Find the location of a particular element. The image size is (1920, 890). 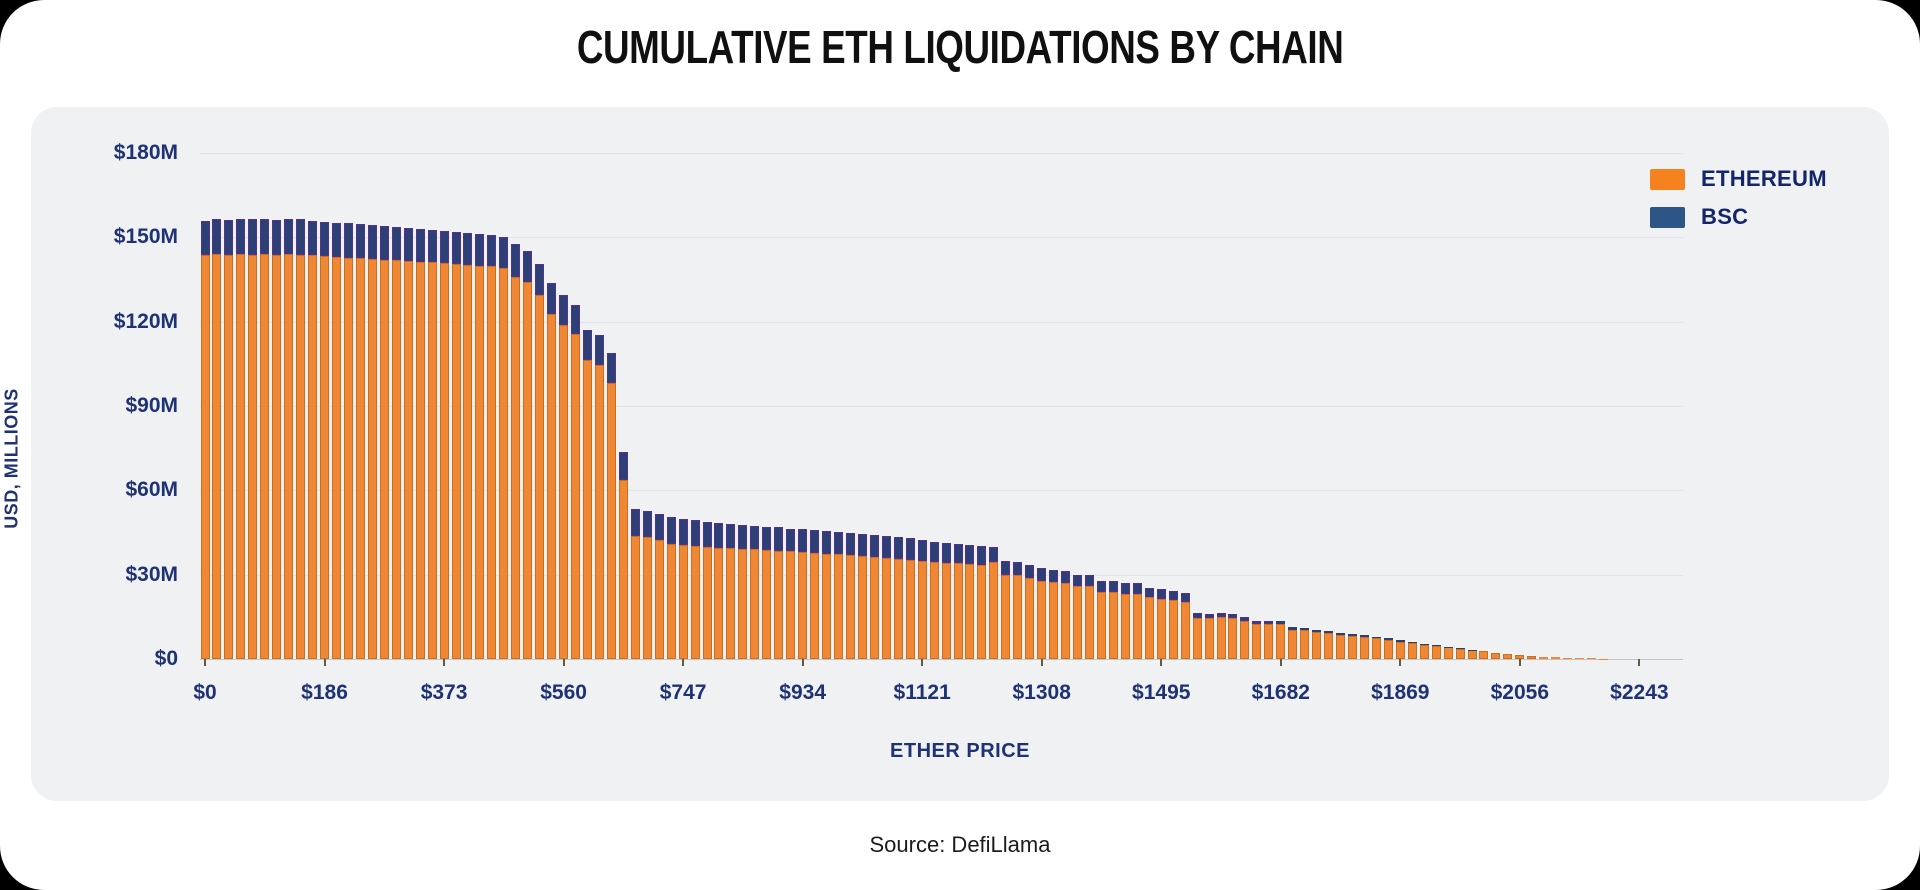

gridline-$120M is located at coordinates (941, 322).